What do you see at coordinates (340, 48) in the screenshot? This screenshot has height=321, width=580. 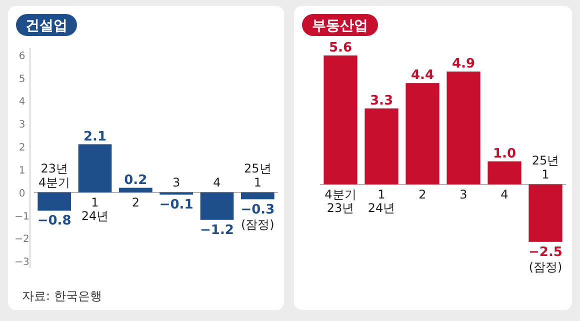 I see `data-label: 5.6` at bounding box center [340, 48].